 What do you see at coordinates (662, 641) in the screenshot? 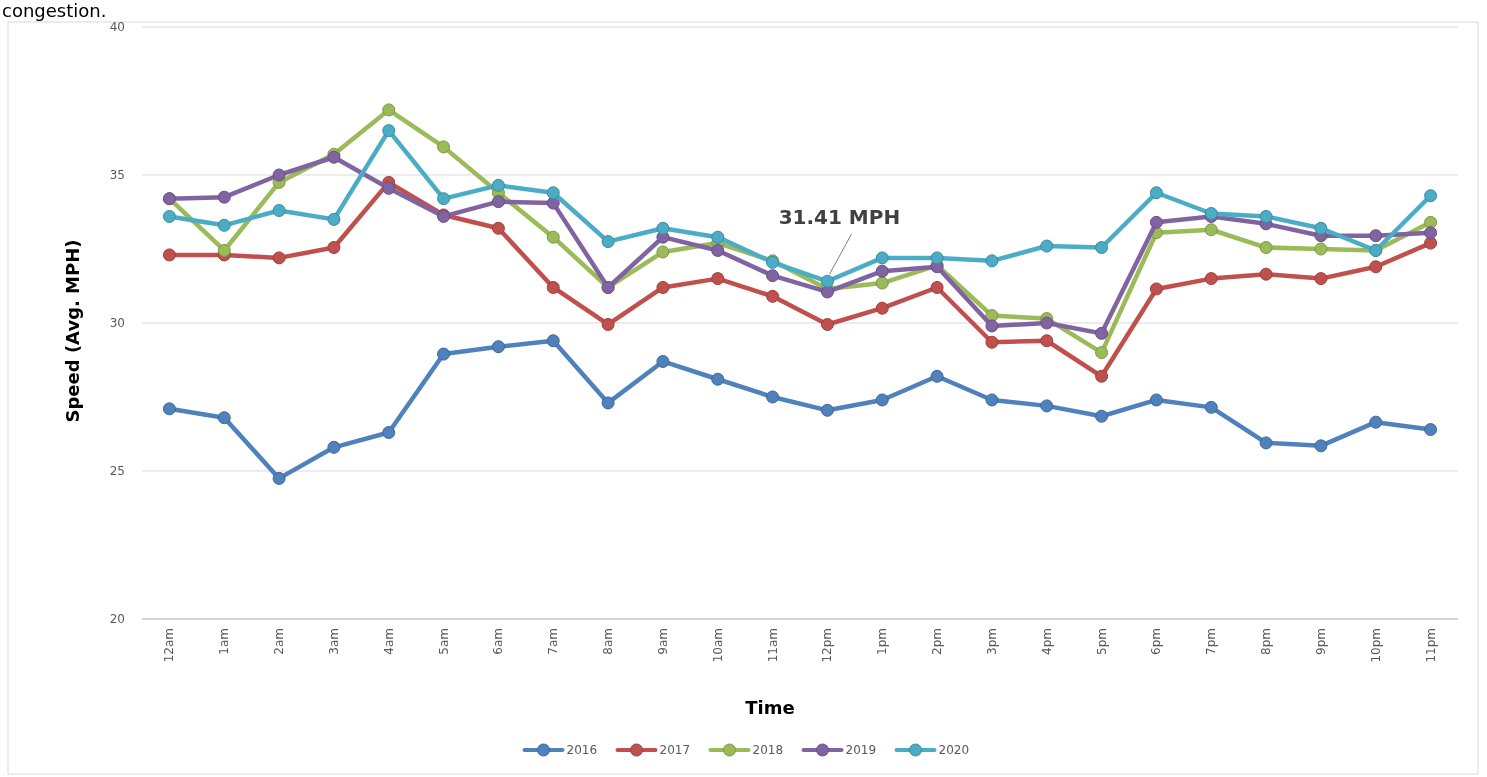
I see `x-tick-label: 9am` at bounding box center [662, 641].